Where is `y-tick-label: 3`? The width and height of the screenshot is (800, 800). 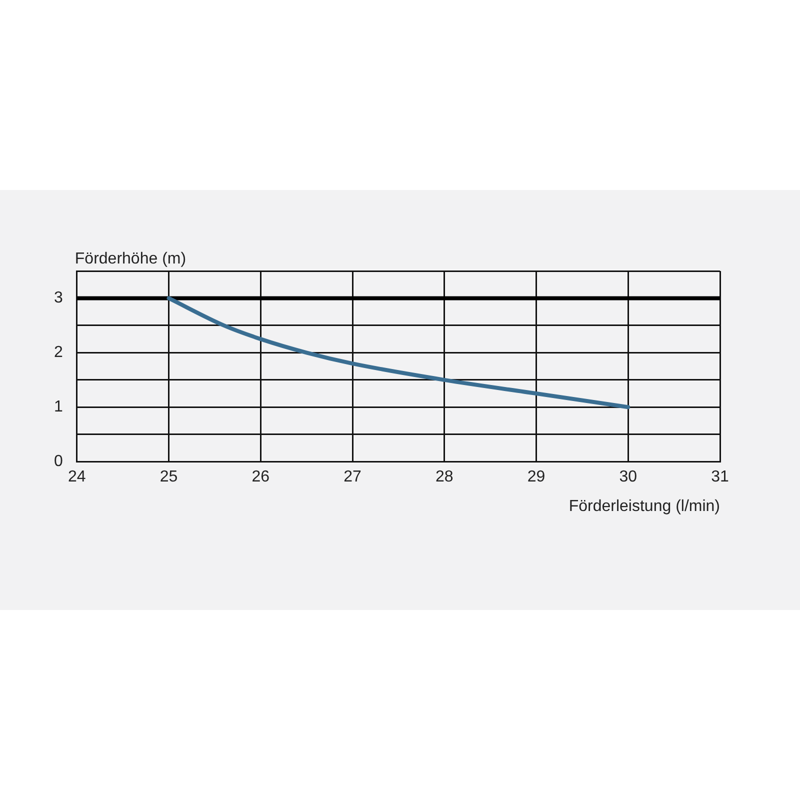 y-tick-label: 3 is located at coordinates (58, 298).